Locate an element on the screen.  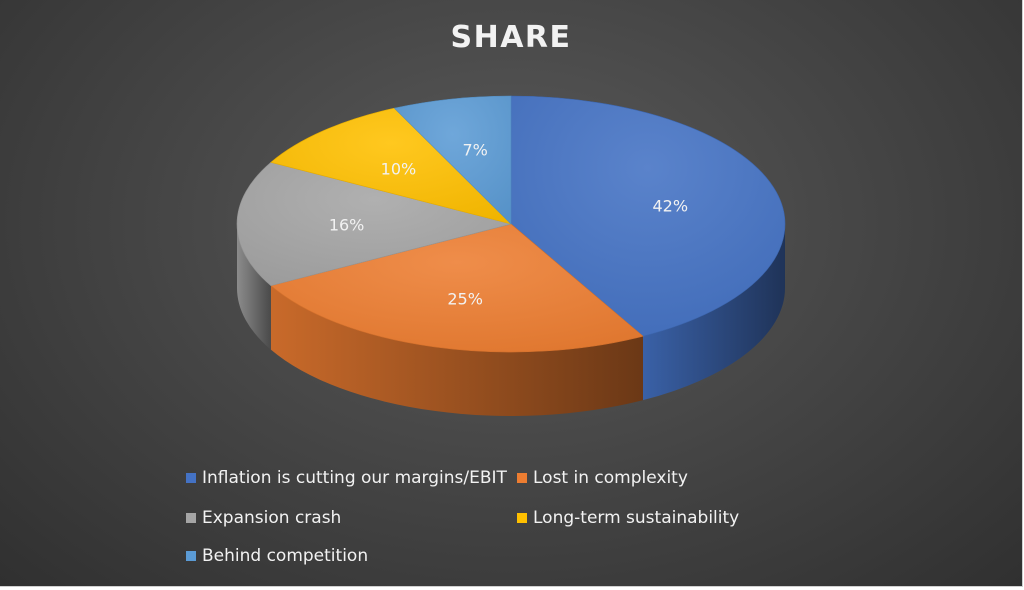
chart-title: SHARE is located at coordinates (511, 37).